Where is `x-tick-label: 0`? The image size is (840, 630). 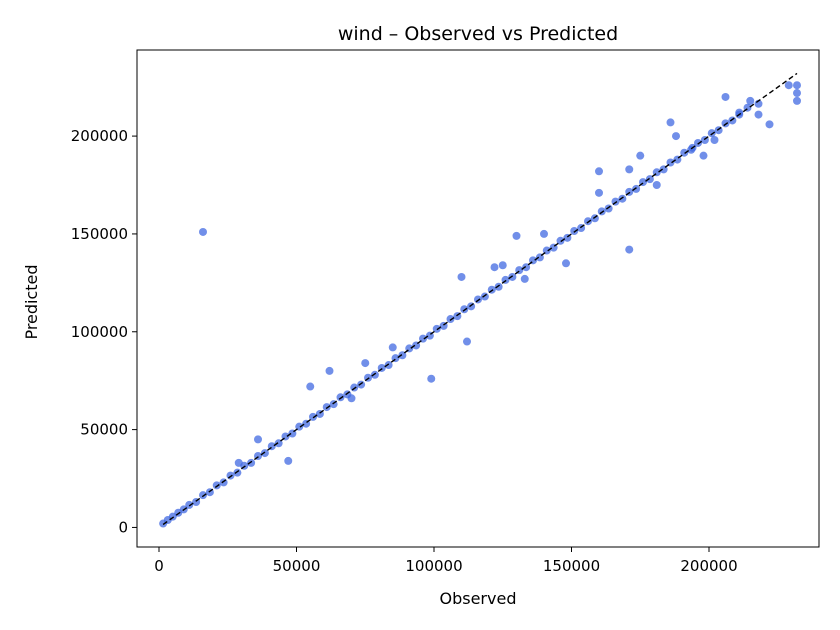 x-tick-label: 0 is located at coordinates (159, 566).